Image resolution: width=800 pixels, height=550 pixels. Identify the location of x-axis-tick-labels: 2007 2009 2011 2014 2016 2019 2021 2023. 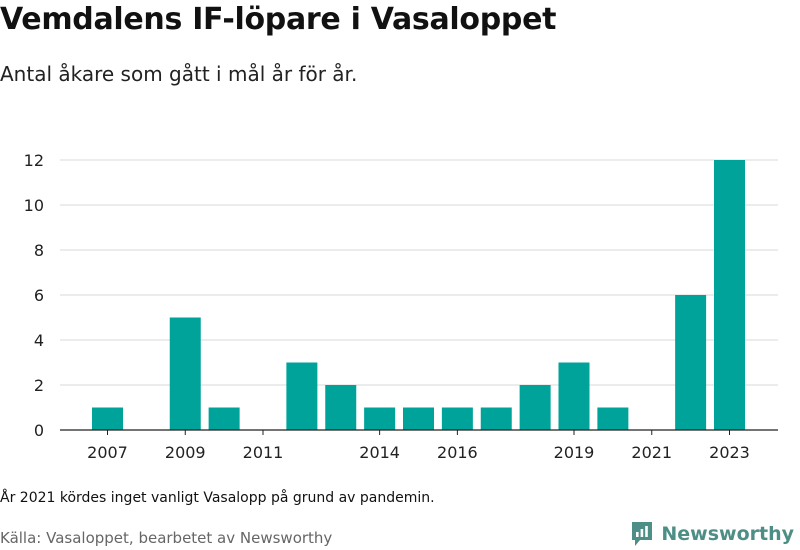
(418, 446).